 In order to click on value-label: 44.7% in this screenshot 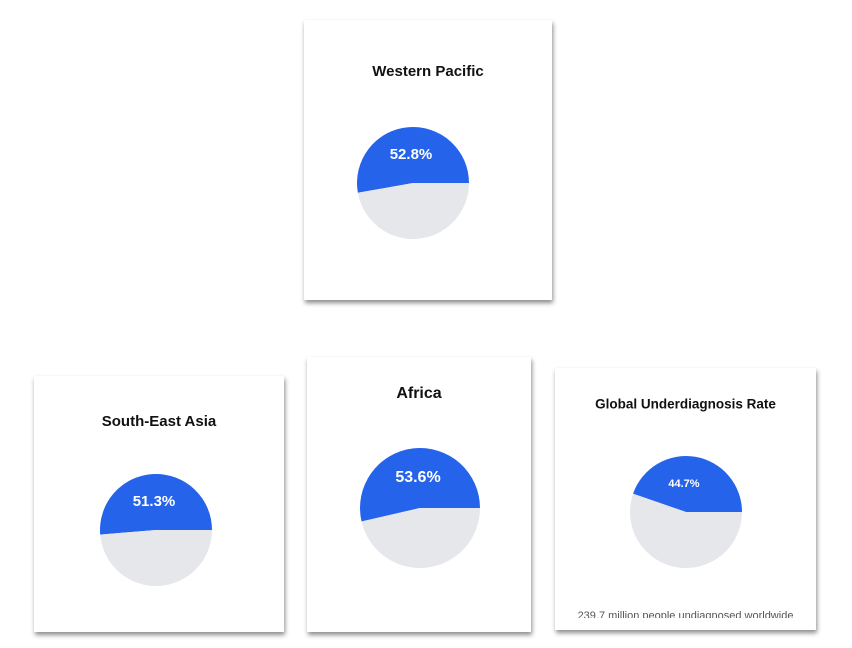, I will do `click(683, 484)`.